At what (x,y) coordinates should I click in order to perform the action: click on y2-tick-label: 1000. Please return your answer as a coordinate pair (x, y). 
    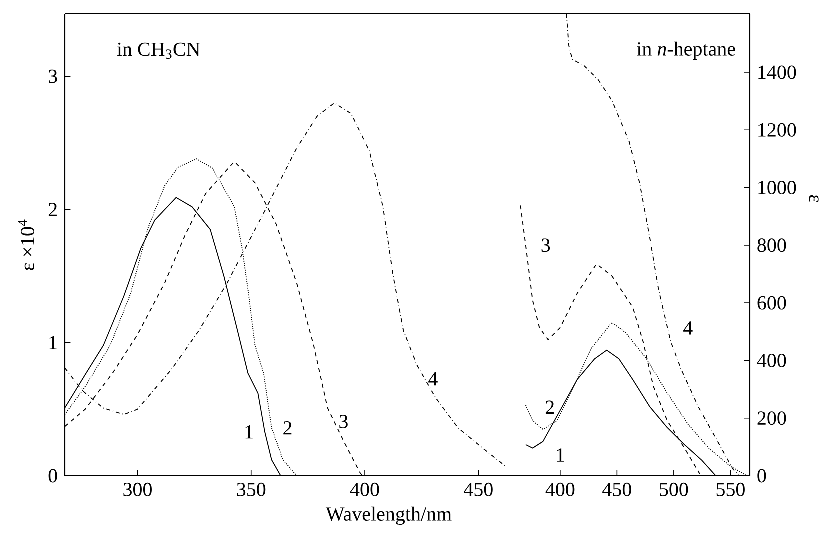
    Looking at the image, I should click on (777, 188).